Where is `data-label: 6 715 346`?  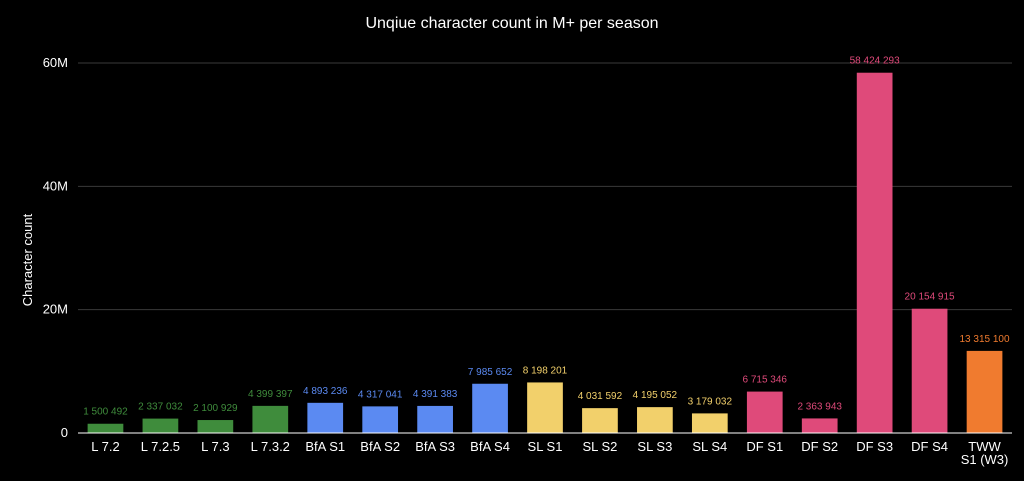
data-label: 6 715 346 is located at coordinates (765, 380).